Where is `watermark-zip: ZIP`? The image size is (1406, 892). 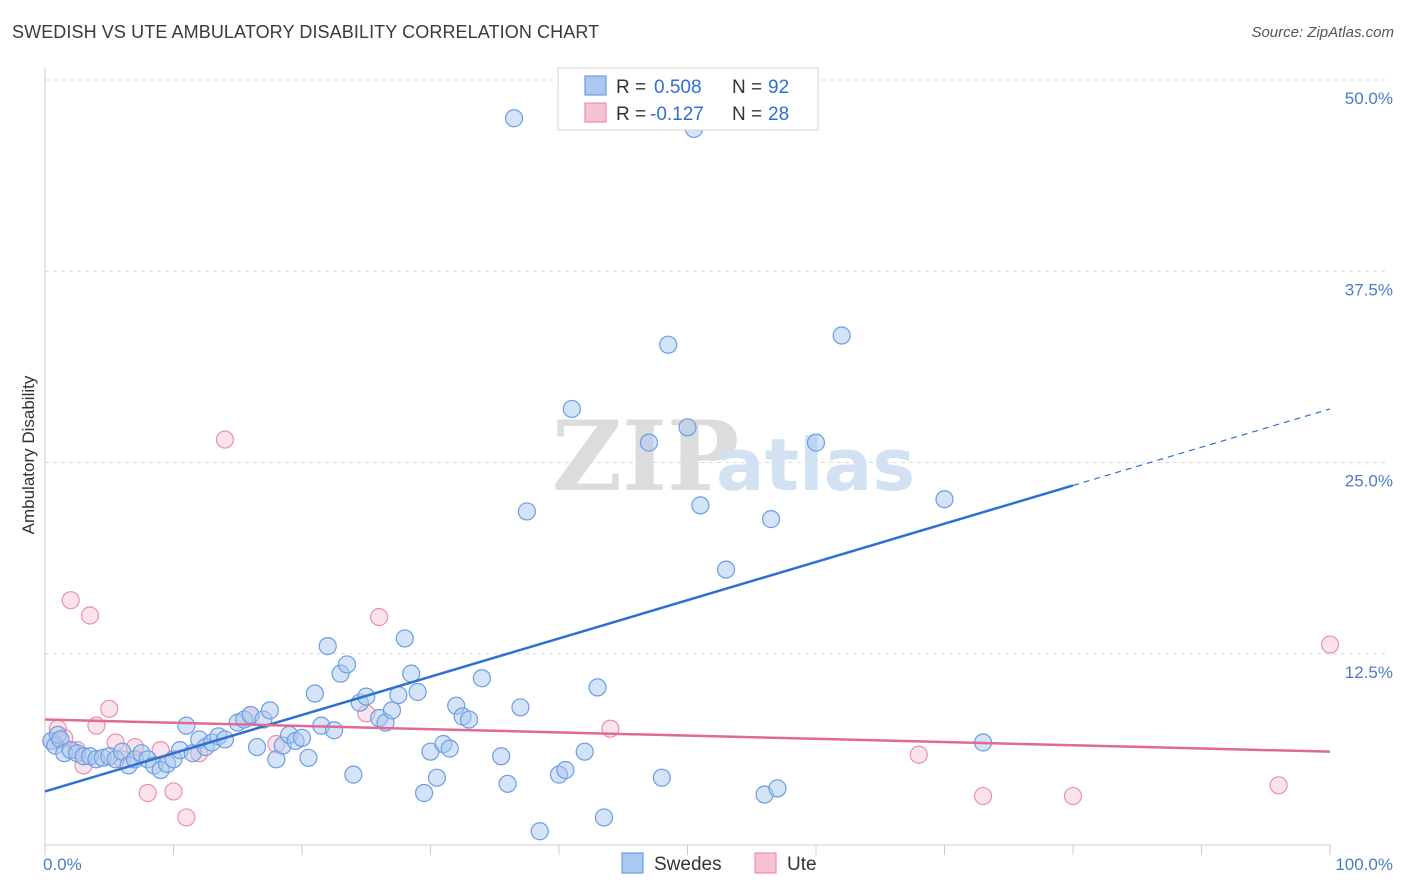 watermark-zip: ZIP is located at coordinates (645, 456).